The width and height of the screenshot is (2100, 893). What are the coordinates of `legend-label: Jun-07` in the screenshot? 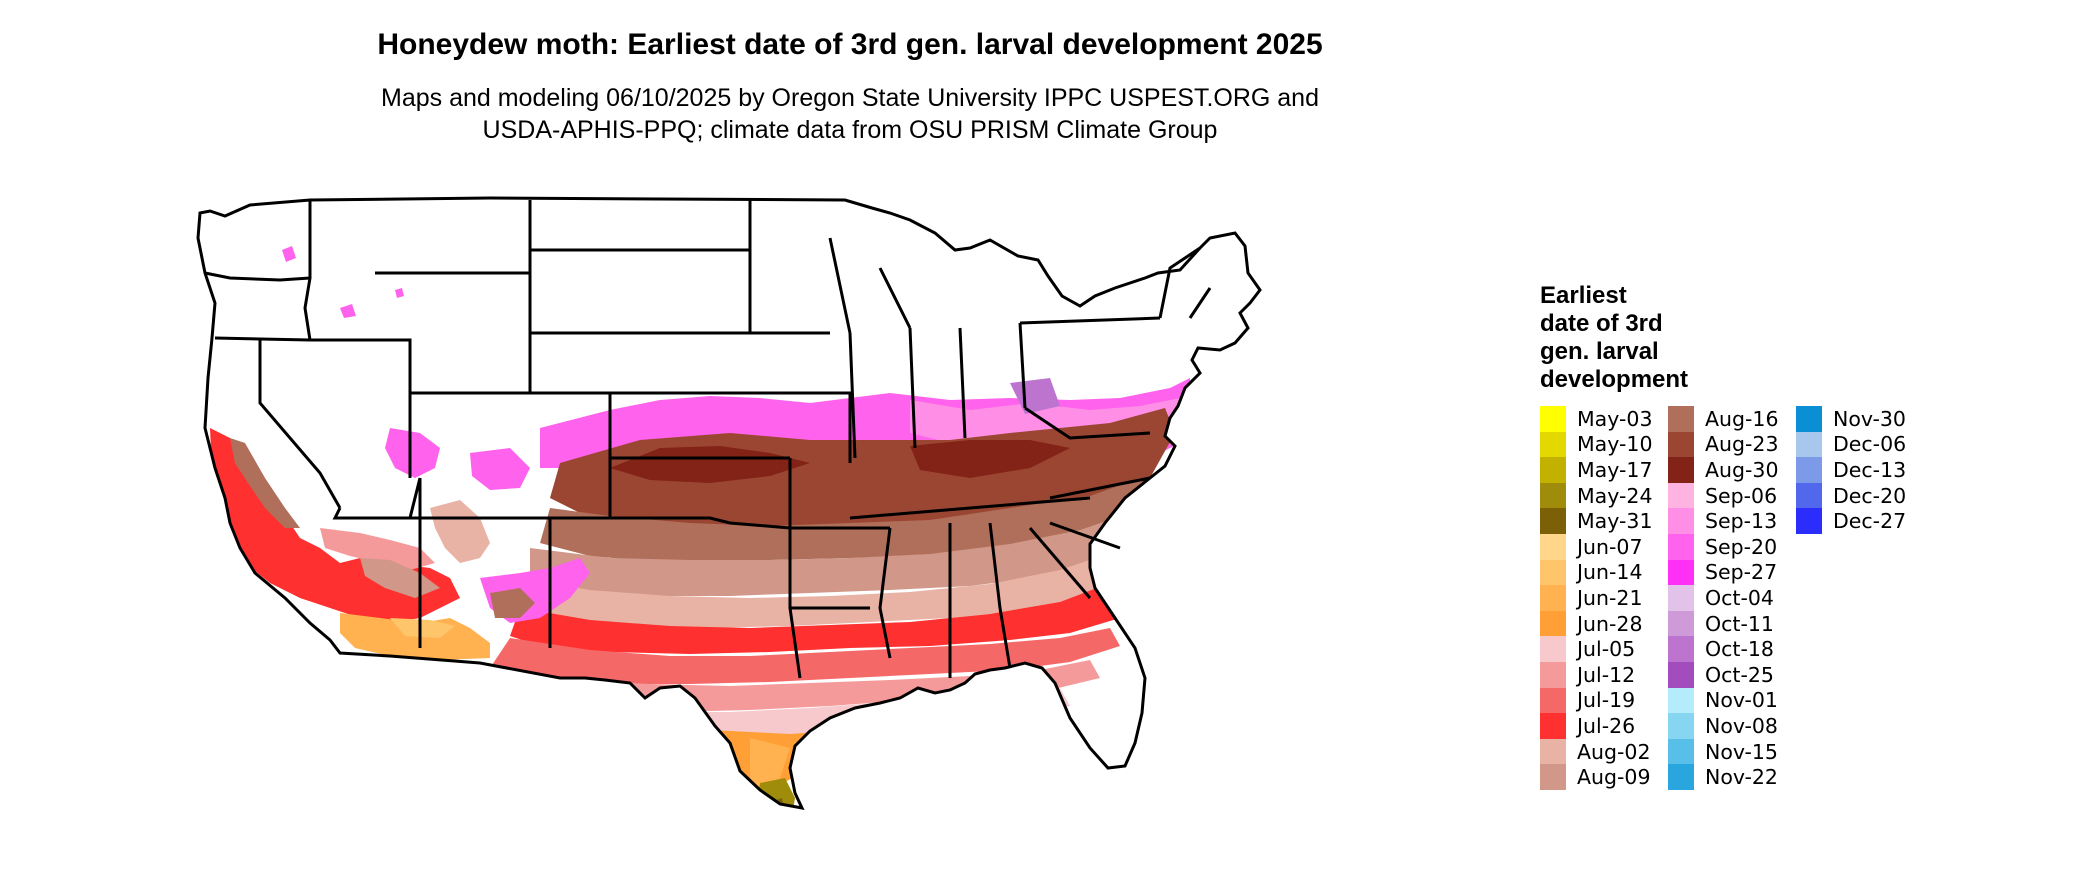 It's located at (1610, 546).